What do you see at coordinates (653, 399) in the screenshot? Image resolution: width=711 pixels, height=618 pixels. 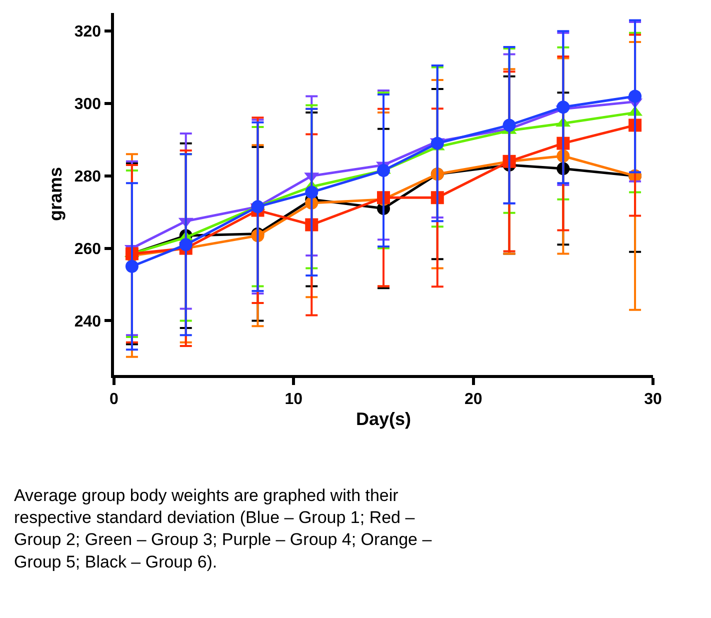 I see `x-tick-label: 30` at bounding box center [653, 399].